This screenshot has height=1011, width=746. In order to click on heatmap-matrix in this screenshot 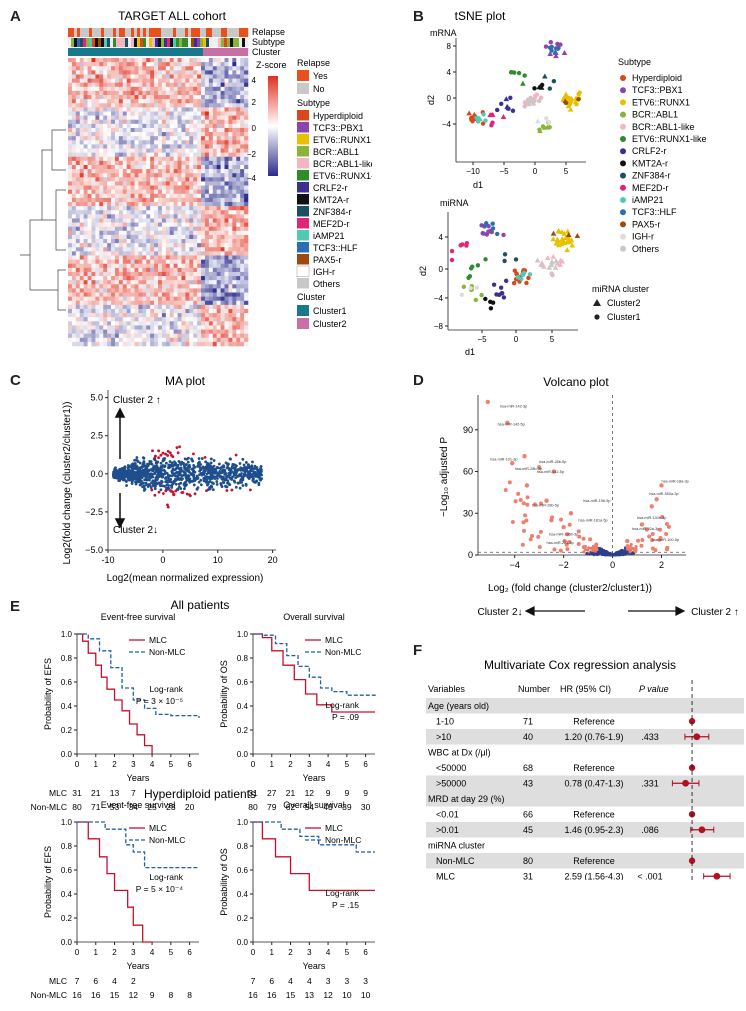, I will do `click(158, 202)`.